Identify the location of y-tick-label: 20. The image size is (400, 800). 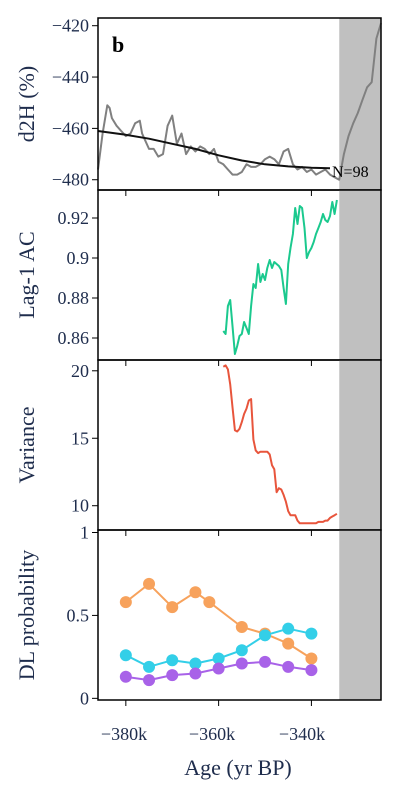
(80, 371).